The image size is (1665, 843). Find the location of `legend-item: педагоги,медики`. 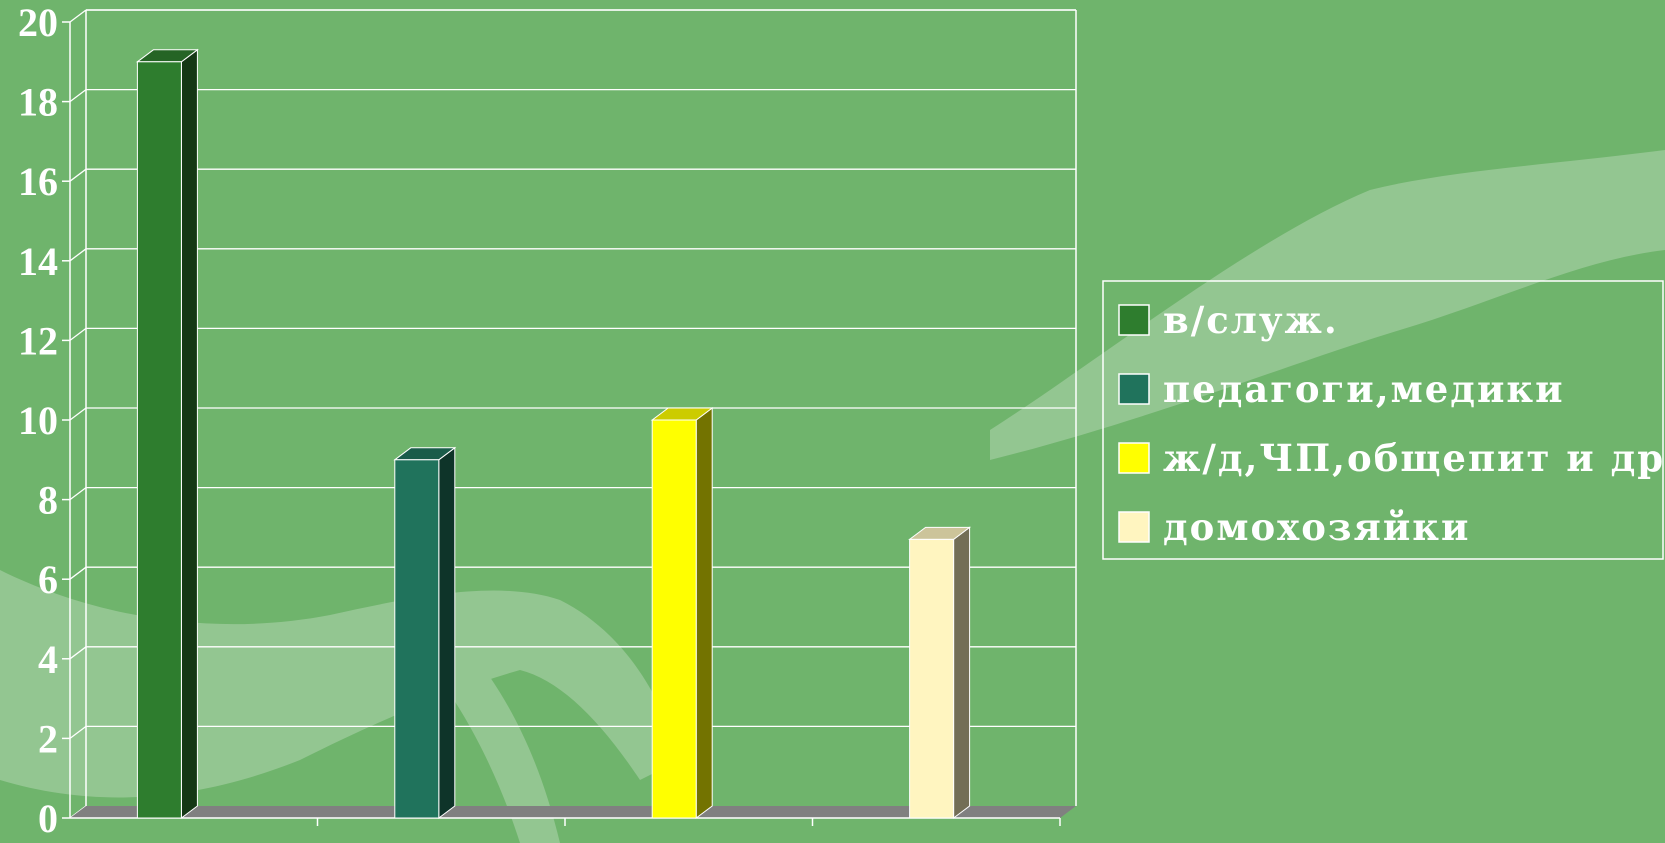

legend-item: педагоги,медики is located at coordinates (1341, 389).